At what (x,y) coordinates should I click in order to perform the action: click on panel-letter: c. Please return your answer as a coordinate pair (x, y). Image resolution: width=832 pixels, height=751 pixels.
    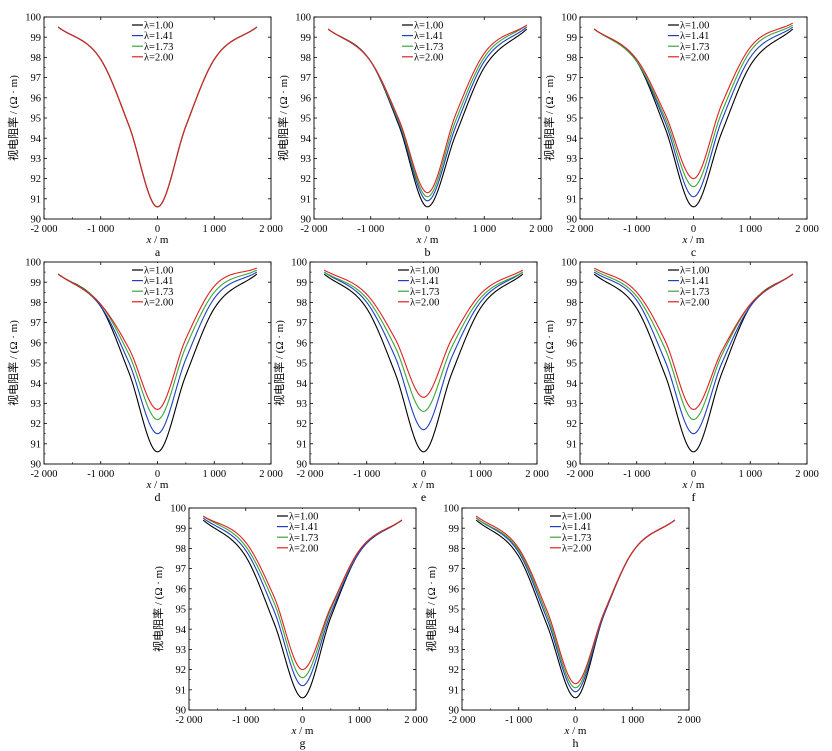
    Looking at the image, I should click on (693, 252).